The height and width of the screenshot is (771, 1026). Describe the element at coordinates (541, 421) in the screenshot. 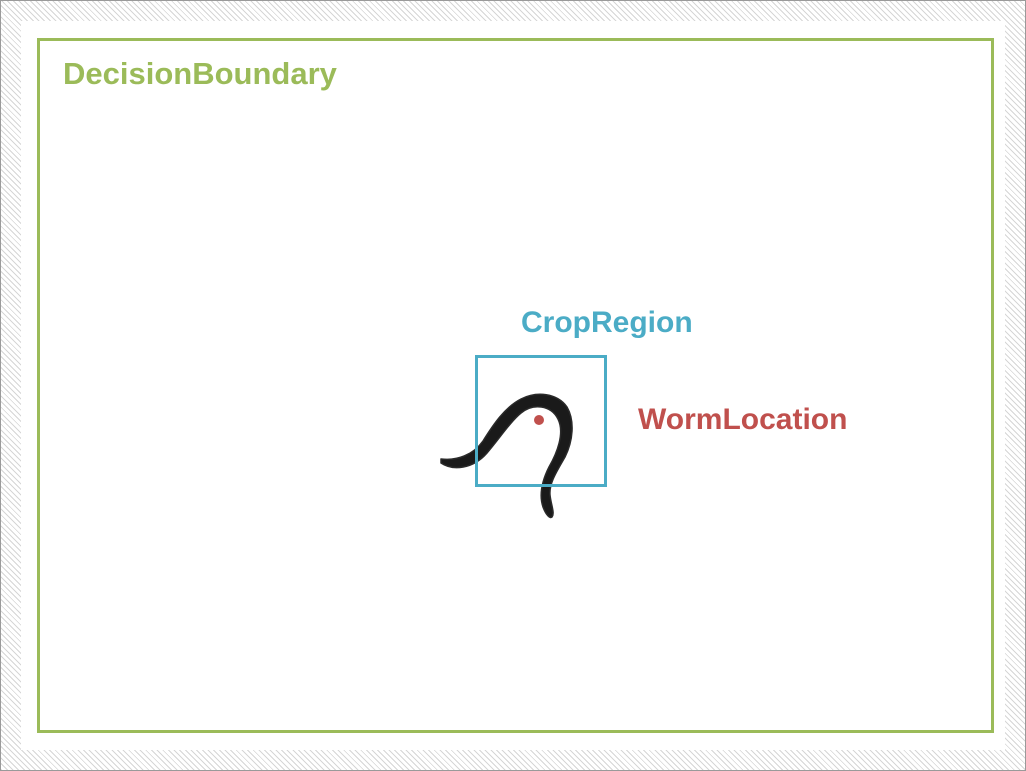

I see `crop-region-box` at that location.